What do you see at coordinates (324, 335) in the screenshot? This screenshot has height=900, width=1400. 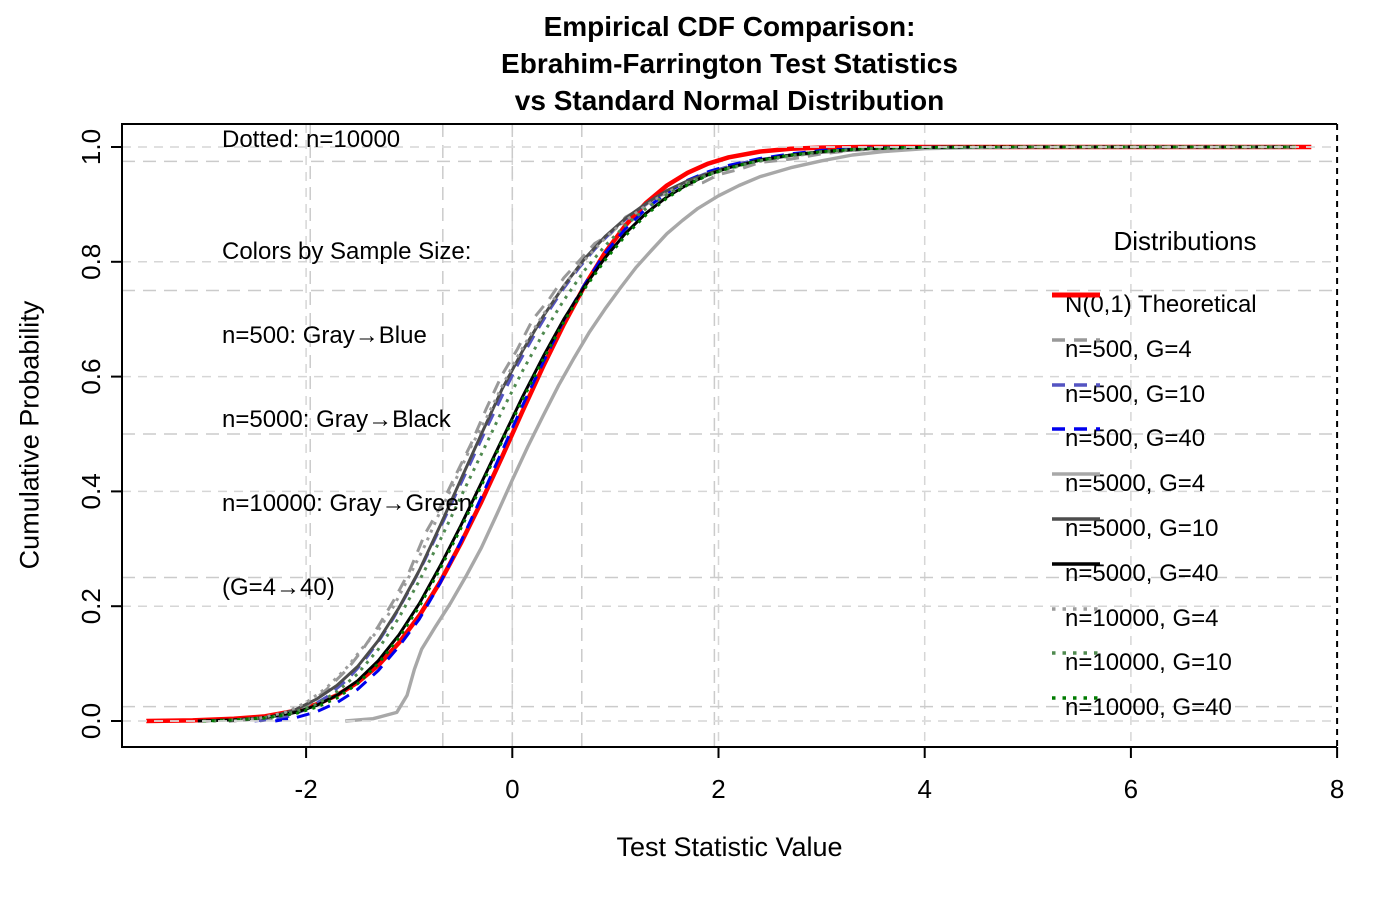 I see `annotation-color-key-line2: n=500: Gray→Blue` at bounding box center [324, 335].